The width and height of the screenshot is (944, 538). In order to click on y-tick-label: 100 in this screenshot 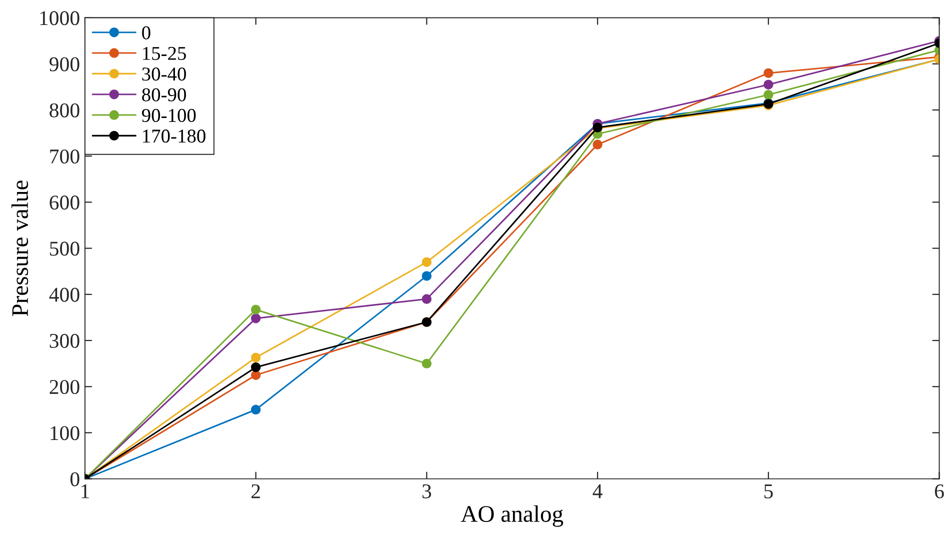, I will do `click(65, 433)`.